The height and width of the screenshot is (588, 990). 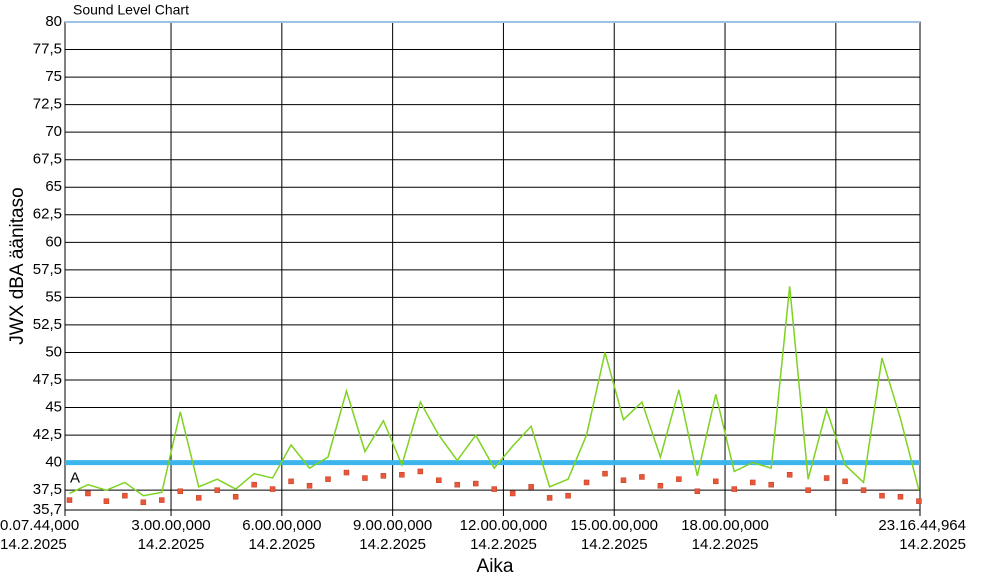 What do you see at coordinates (53, 21) in the screenshot?
I see `y-tick-label: 80` at bounding box center [53, 21].